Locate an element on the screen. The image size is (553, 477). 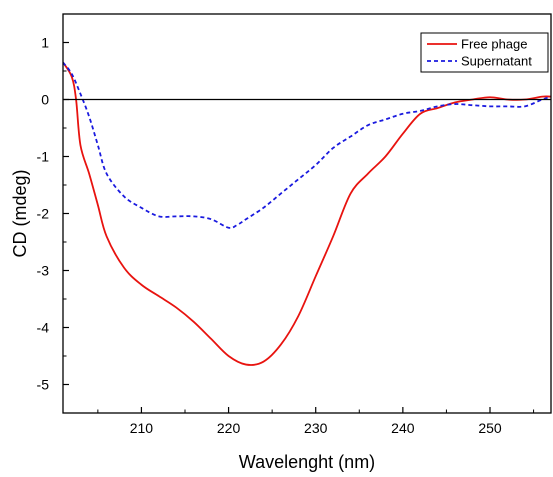
y-tick-label: -1 is located at coordinates (43, 157).